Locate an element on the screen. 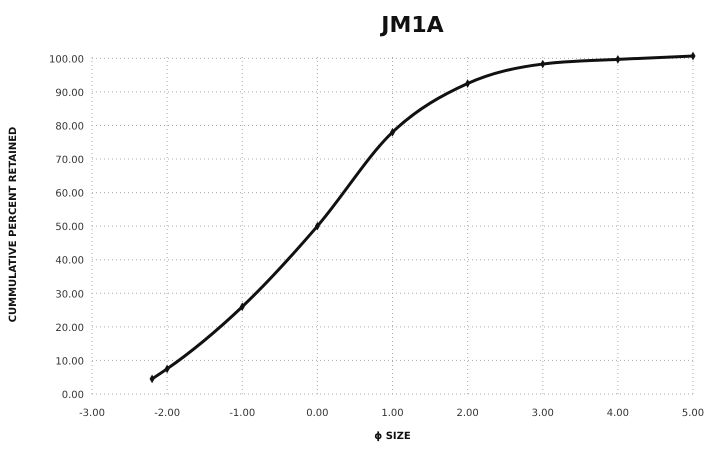  x-tick-label: -1.00 is located at coordinates (242, 413).